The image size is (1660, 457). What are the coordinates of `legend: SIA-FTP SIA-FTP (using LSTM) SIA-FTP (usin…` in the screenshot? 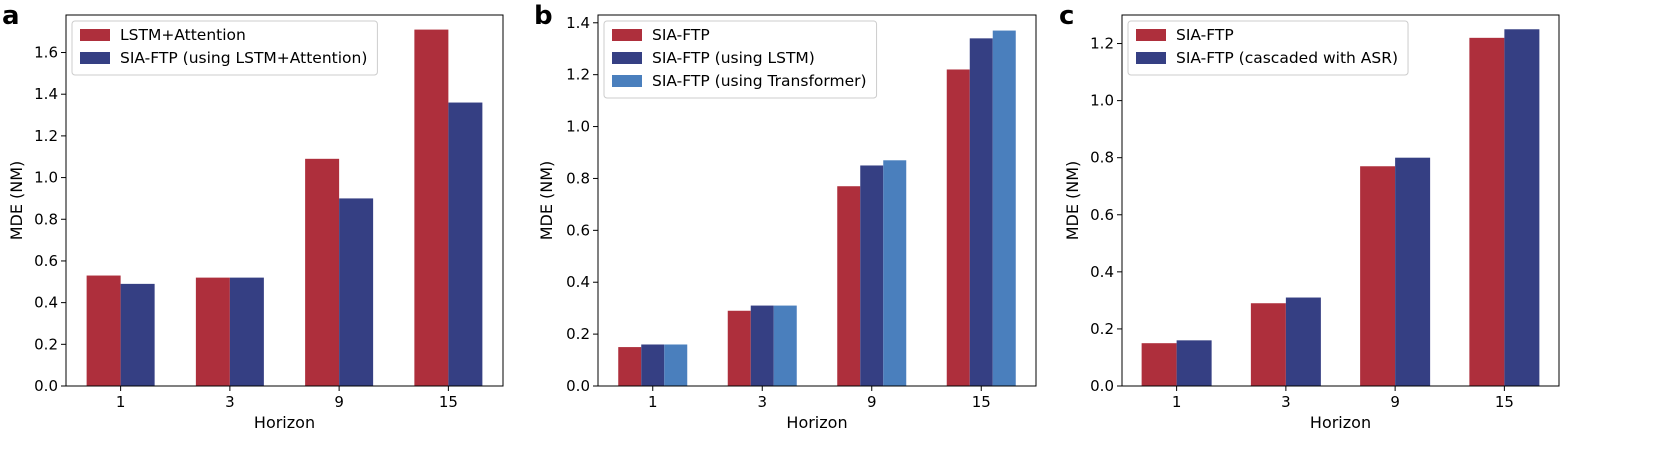 It's located at (740, 59).